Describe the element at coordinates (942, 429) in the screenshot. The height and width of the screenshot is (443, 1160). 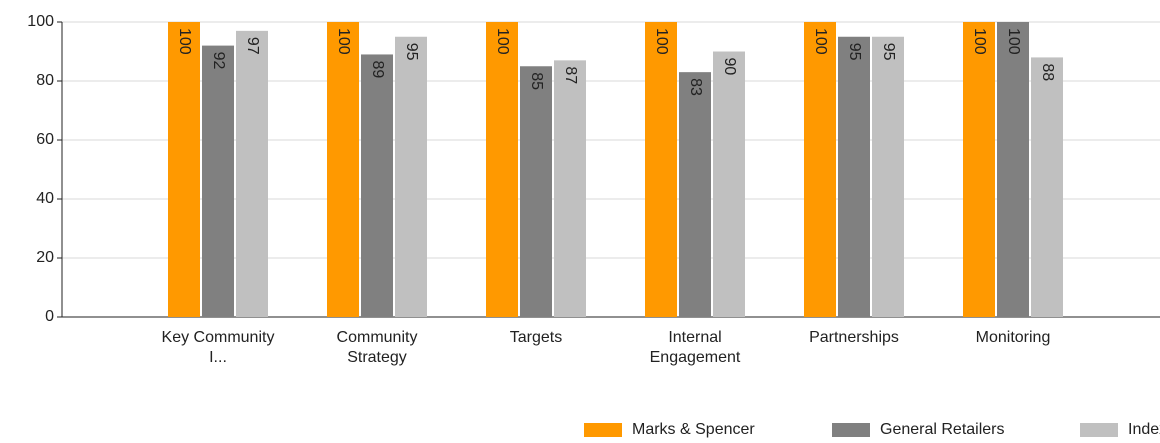
I see `legend-label: General Retailers` at that location.